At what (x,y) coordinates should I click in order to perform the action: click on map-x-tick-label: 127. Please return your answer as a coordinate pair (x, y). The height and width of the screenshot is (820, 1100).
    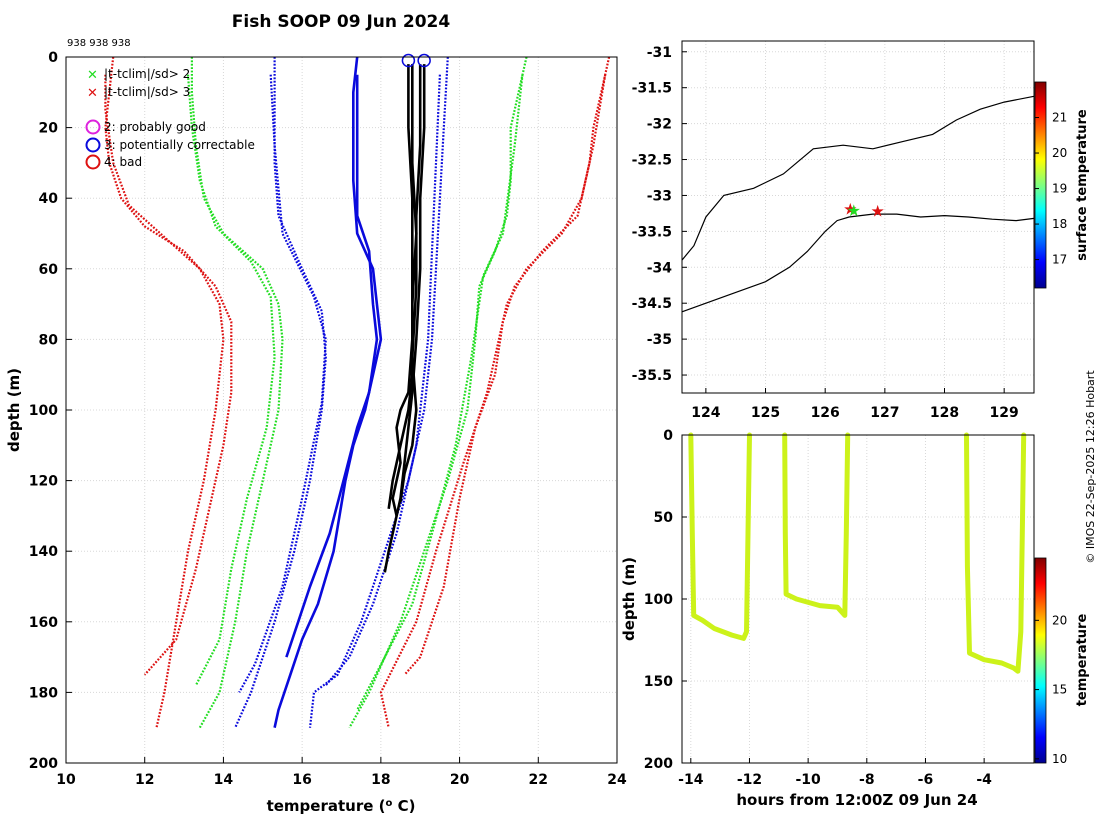
    Looking at the image, I should click on (884, 413).